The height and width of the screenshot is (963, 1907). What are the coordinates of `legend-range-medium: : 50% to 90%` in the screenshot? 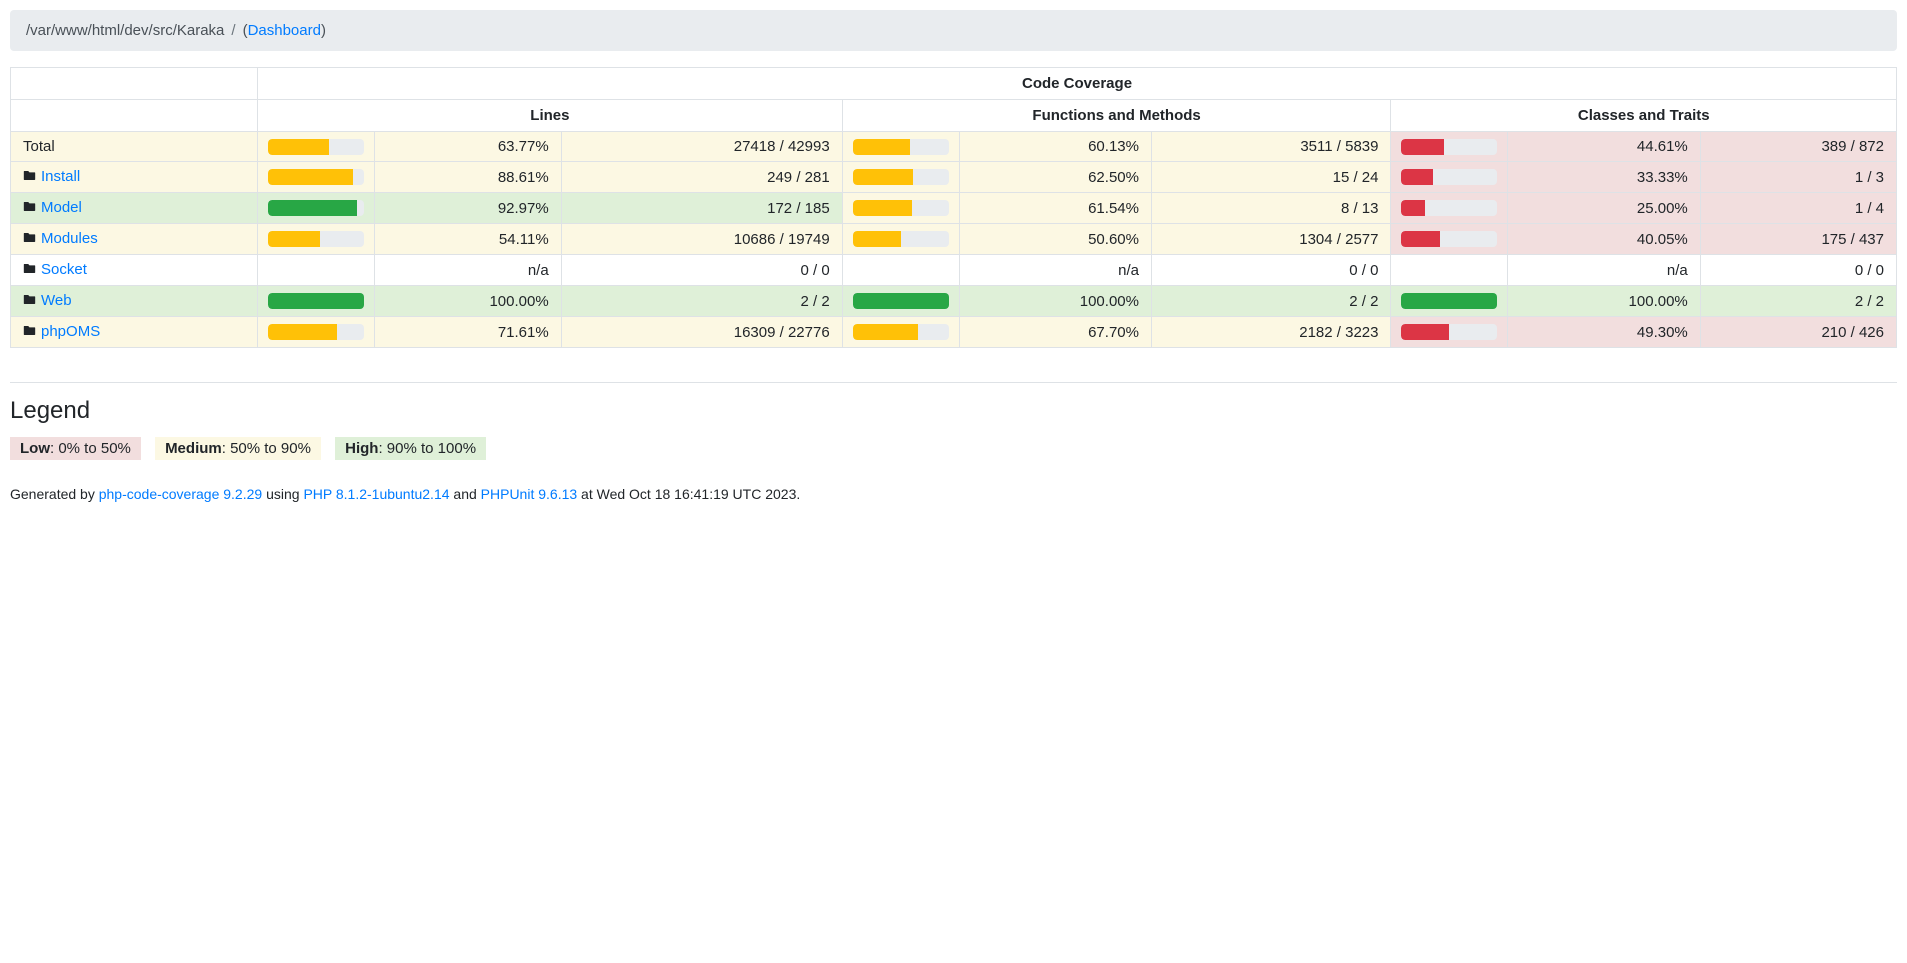 It's located at (266, 448).